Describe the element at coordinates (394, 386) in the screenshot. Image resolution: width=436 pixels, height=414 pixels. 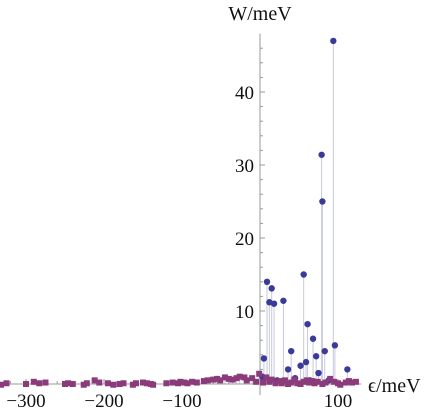
I see `x-axis-label: ϵ/meV` at that location.